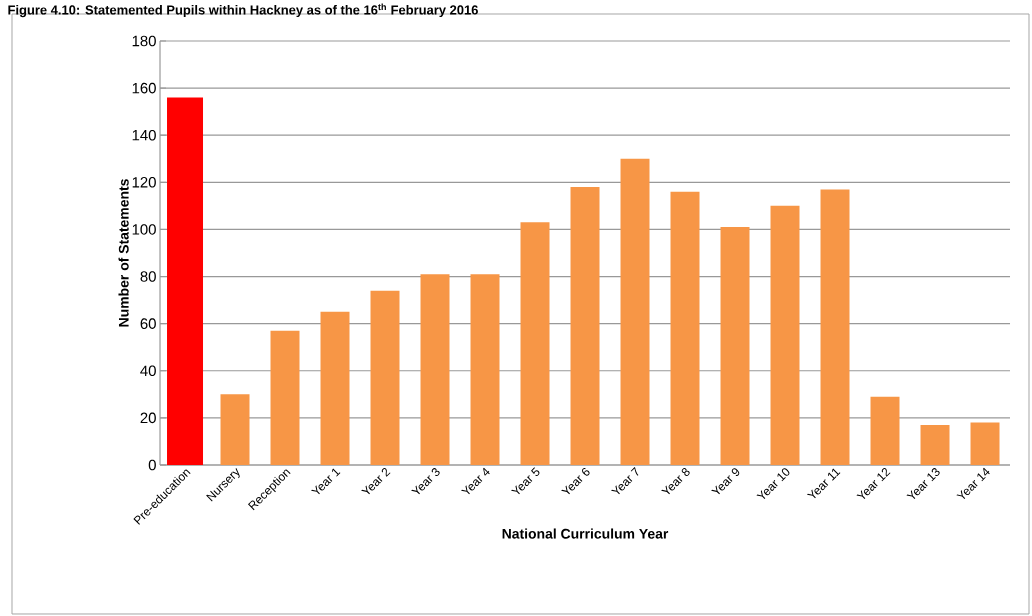 This screenshot has width=1032, height=616. What do you see at coordinates (144, 182) in the screenshot?
I see `y-tick-label: 120` at bounding box center [144, 182].